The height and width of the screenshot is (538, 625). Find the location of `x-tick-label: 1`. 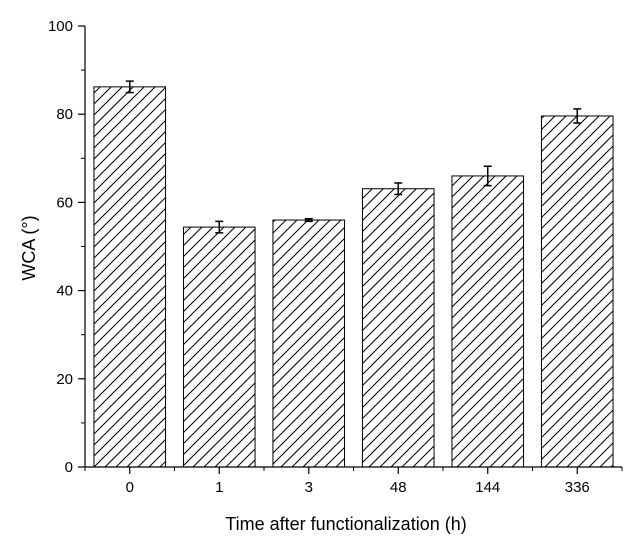

x-tick-label: 1 is located at coordinates (219, 487).